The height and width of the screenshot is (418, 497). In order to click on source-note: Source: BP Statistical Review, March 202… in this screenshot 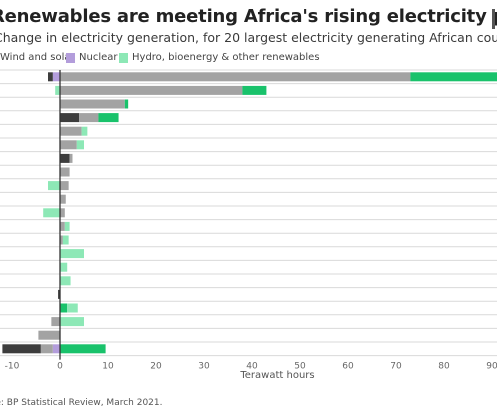, I will do `click(81, 403)`.